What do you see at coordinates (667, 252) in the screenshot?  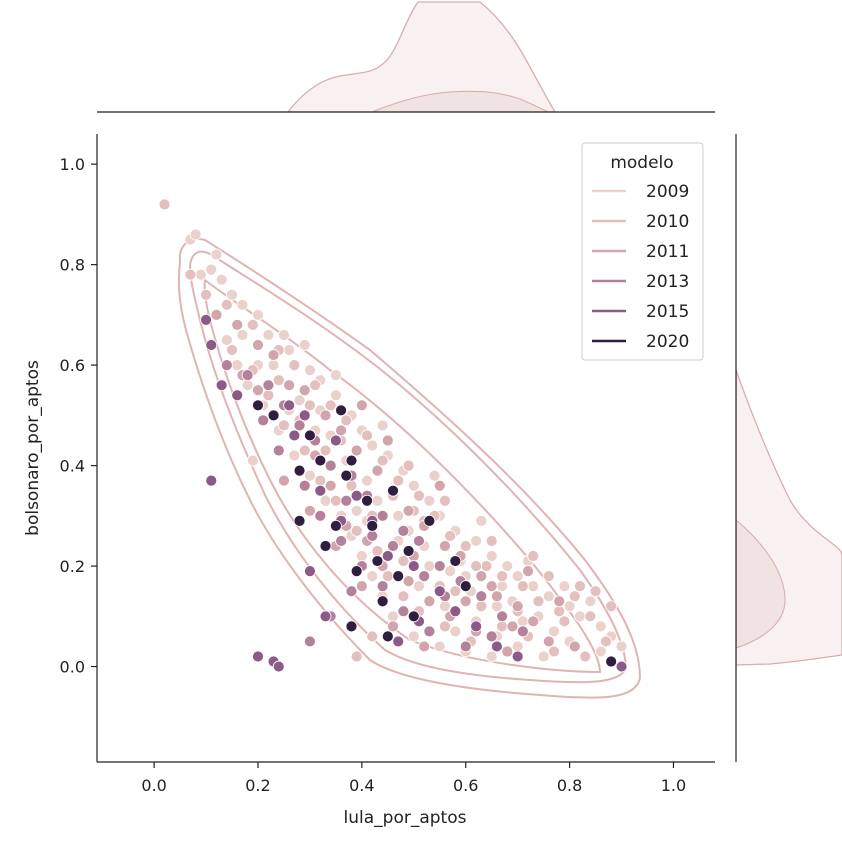 I see `legend-label: 2011` at bounding box center [667, 252].